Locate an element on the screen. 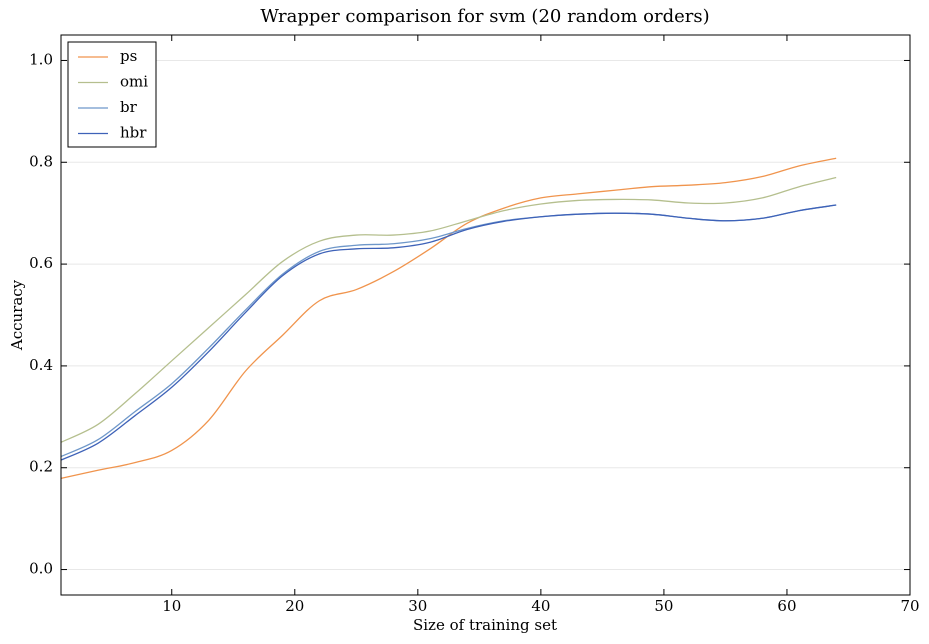  y-tick-label: 1.0 is located at coordinates (41, 59).